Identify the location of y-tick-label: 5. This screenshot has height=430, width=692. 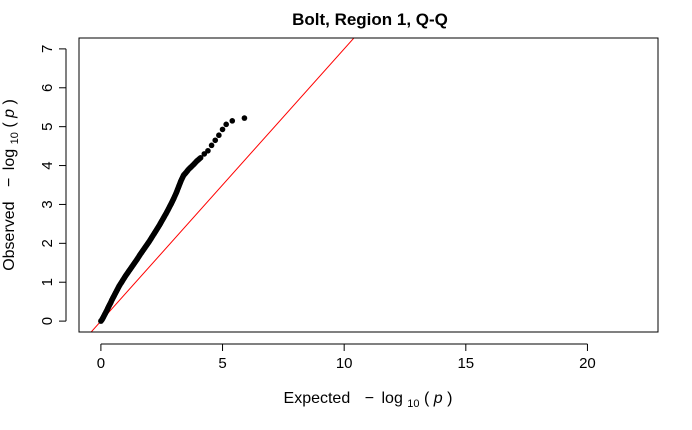
(47, 126).